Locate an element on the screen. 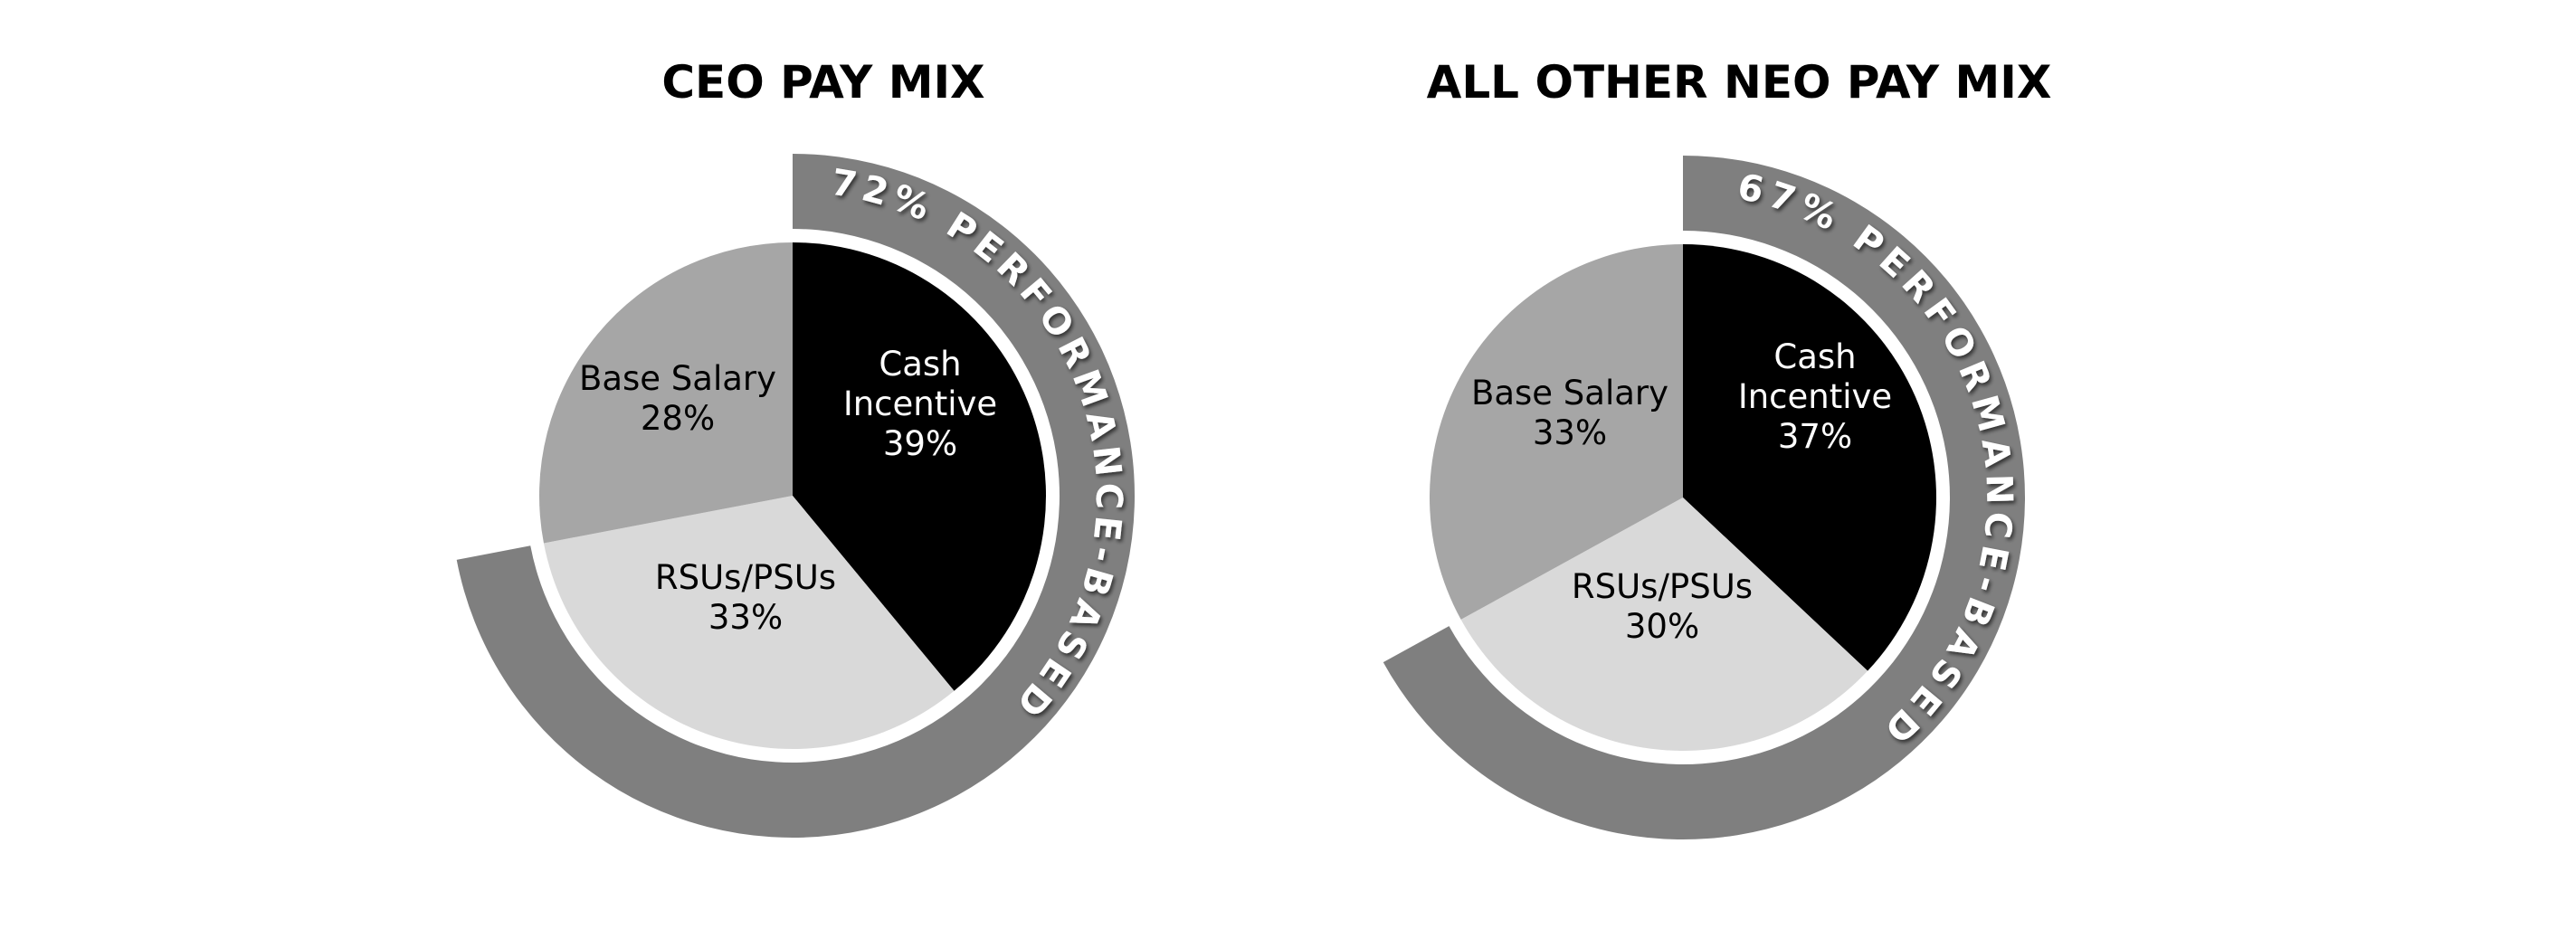  chart-title: CEO PAY MIX is located at coordinates (822, 82).